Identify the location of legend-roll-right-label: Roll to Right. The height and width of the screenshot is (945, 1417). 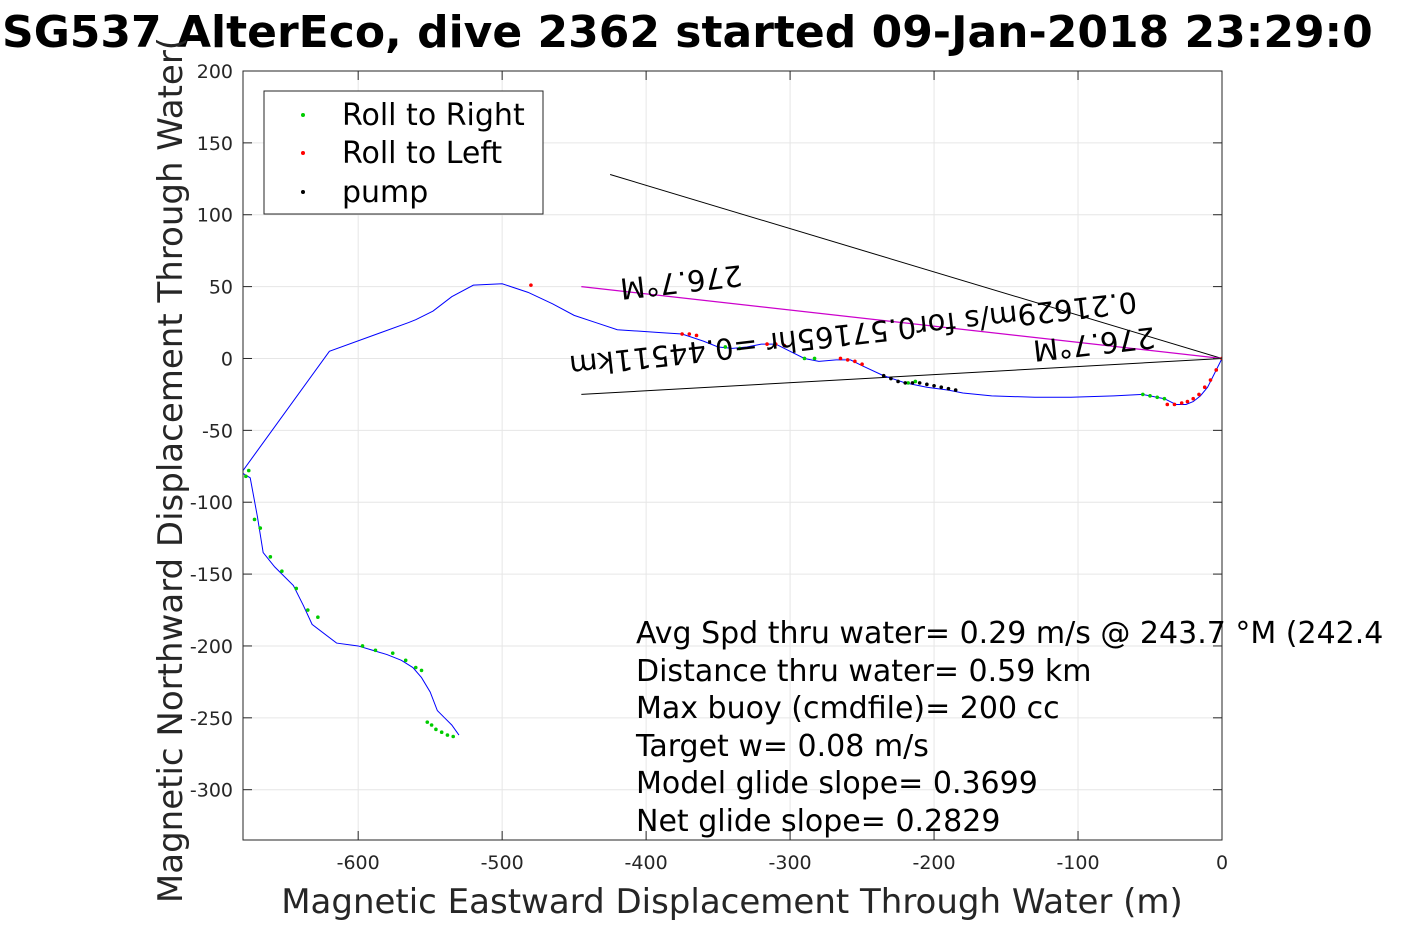
(433, 115).